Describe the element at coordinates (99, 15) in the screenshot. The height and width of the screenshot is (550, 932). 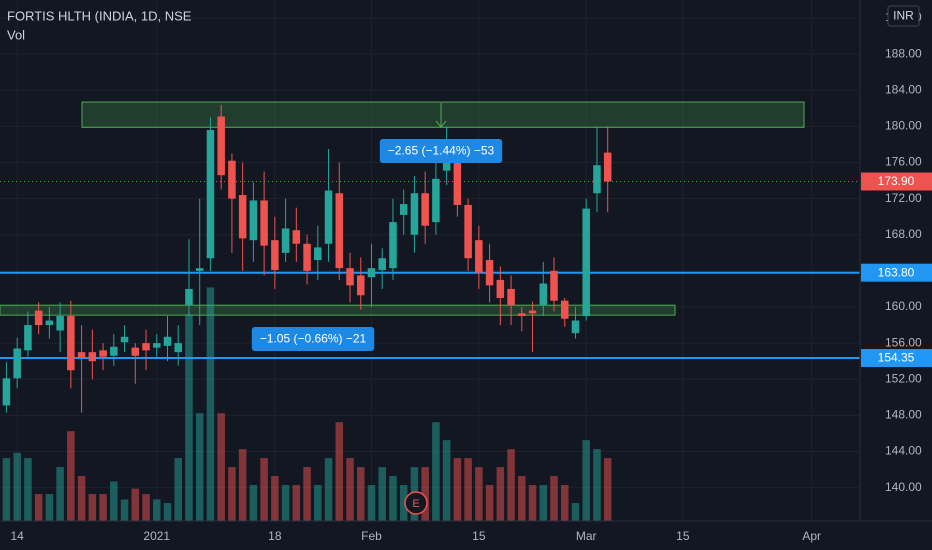
I see `chart-title: FORTIS HLTH (INDIA, 1D, NSE` at that location.